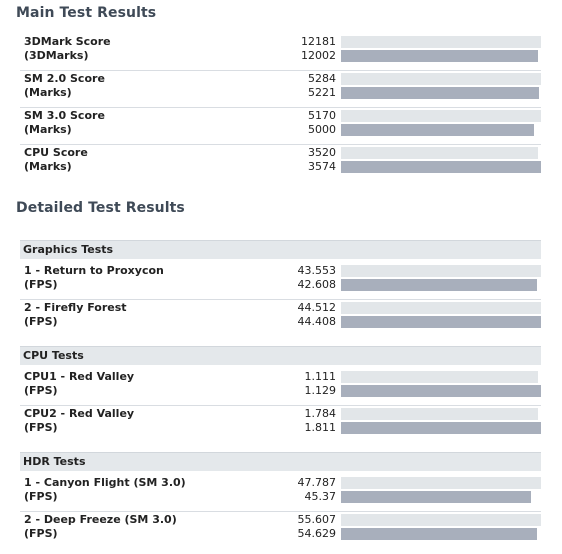 This screenshot has height=554, width=562. What do you see at coordinates (86, 13) in the screenshot?
I see `main-results-title: Main Test Results` at bounding box center [86, 13].